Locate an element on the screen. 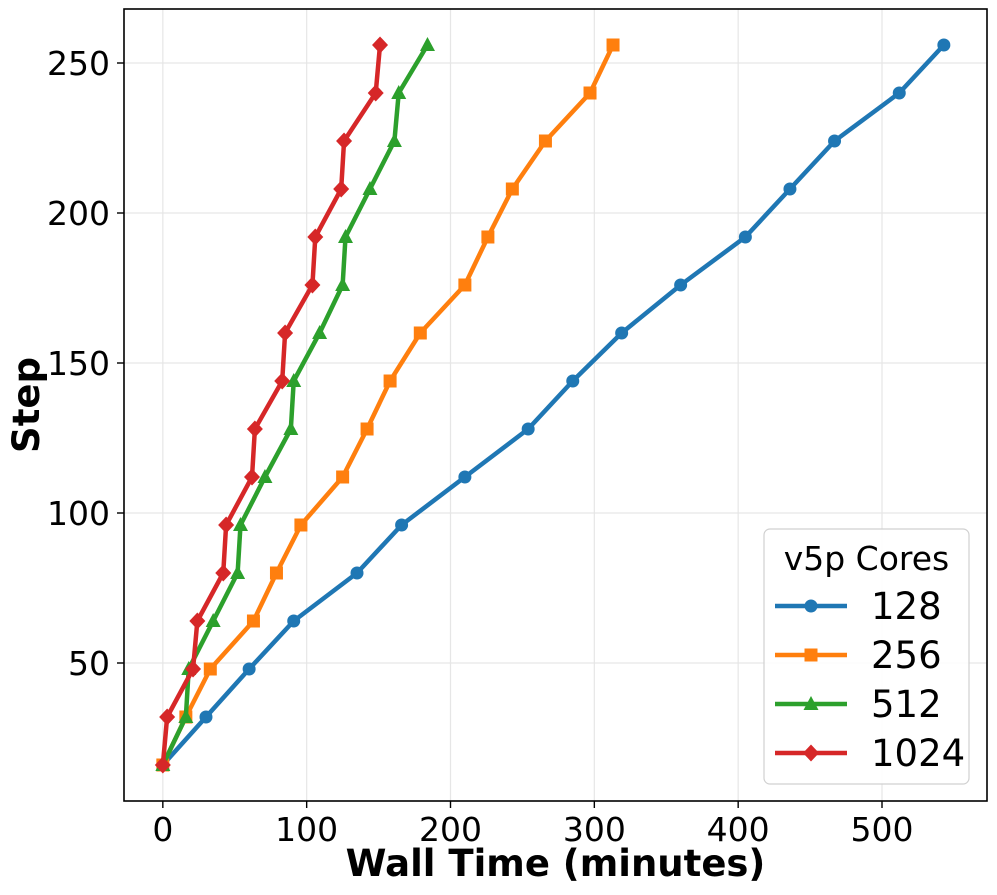 The height and width of the screenshot is (895, 997). x-axis-label: Wall Time (minutes) is located at coordinates (556, 863).